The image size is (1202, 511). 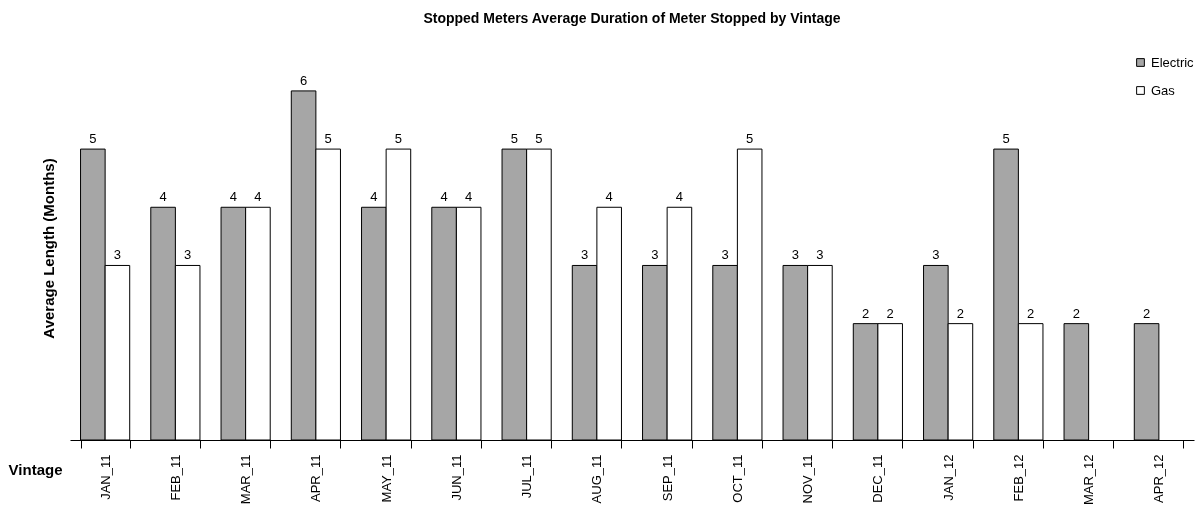 What do you see at coordinates (737, 478) in the screenshot?
I see `x-tick-label: OCT_11` at bounding box center [737, 478].